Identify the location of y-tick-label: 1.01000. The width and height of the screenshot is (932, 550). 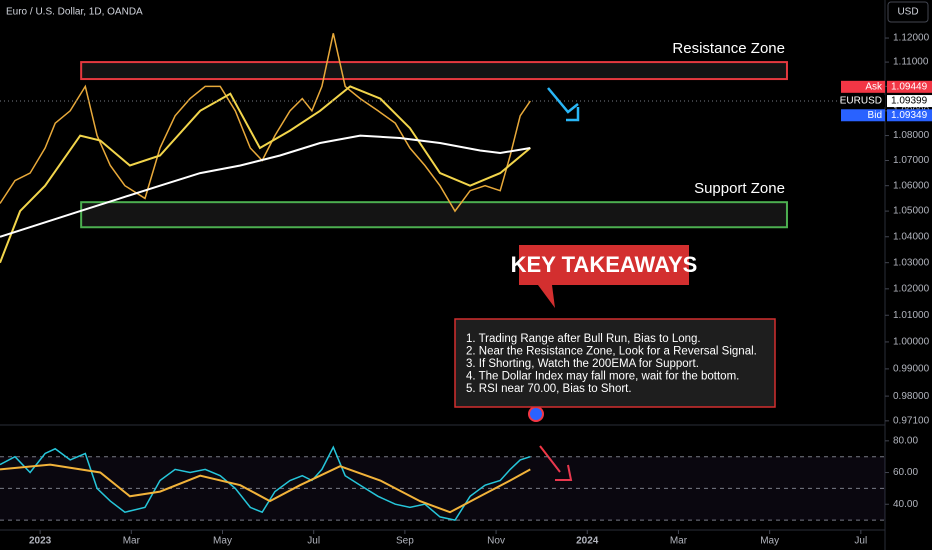
(911, 315).